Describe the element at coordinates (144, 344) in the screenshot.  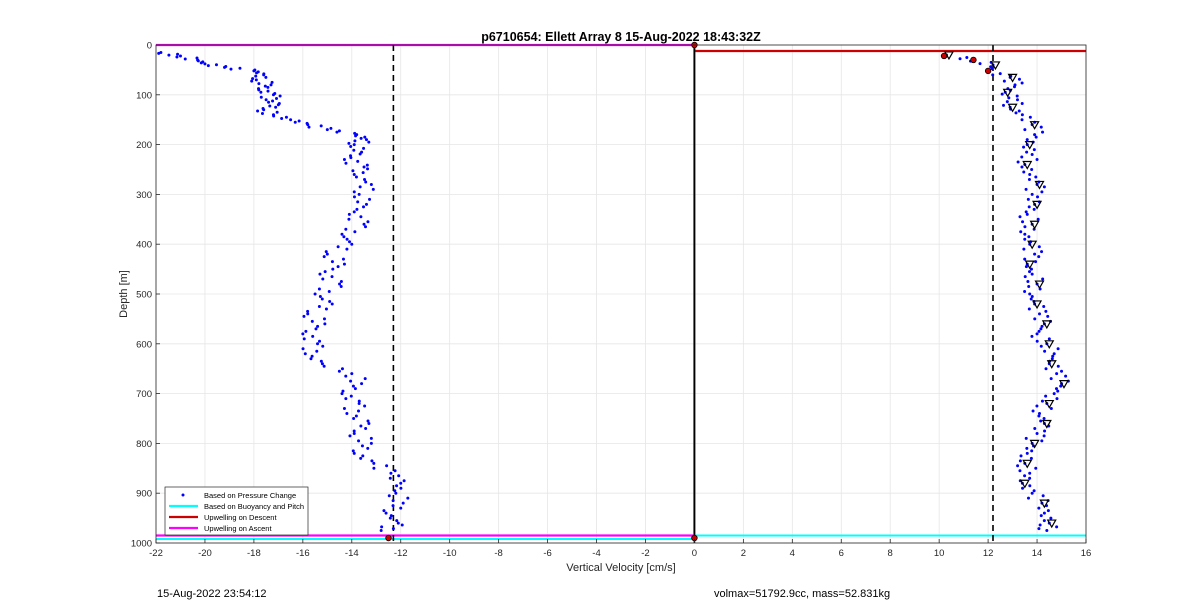
I see `y-tick-label: 600` at that location.